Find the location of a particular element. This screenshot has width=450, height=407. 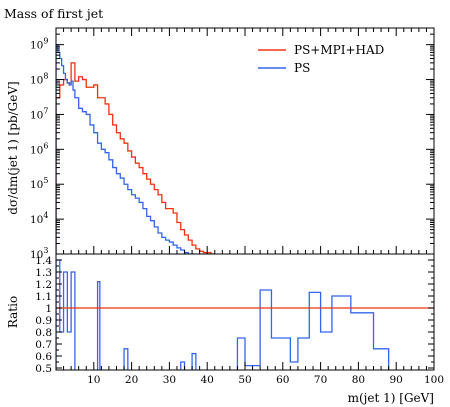

y-tick-label: 10⁵ is located at coordinates (39, 183).